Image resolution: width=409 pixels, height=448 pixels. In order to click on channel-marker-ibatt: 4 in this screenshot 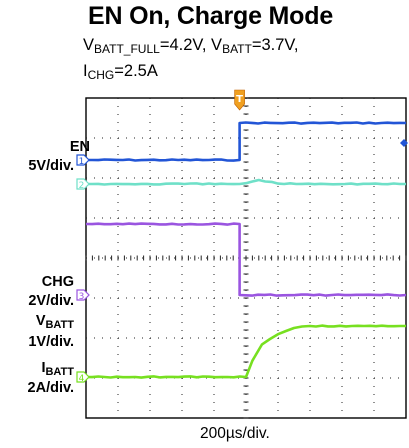, I will do `click(83, 377)`.